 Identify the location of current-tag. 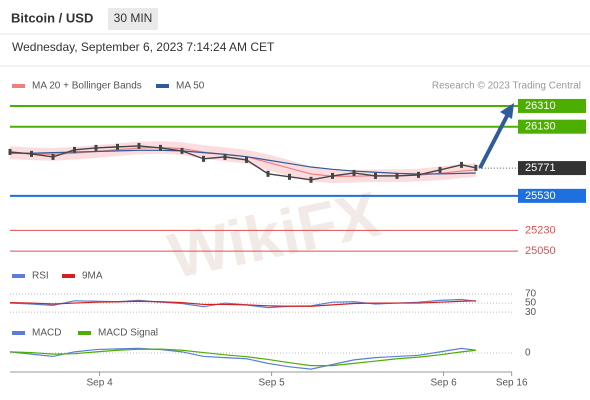
(552, 168).